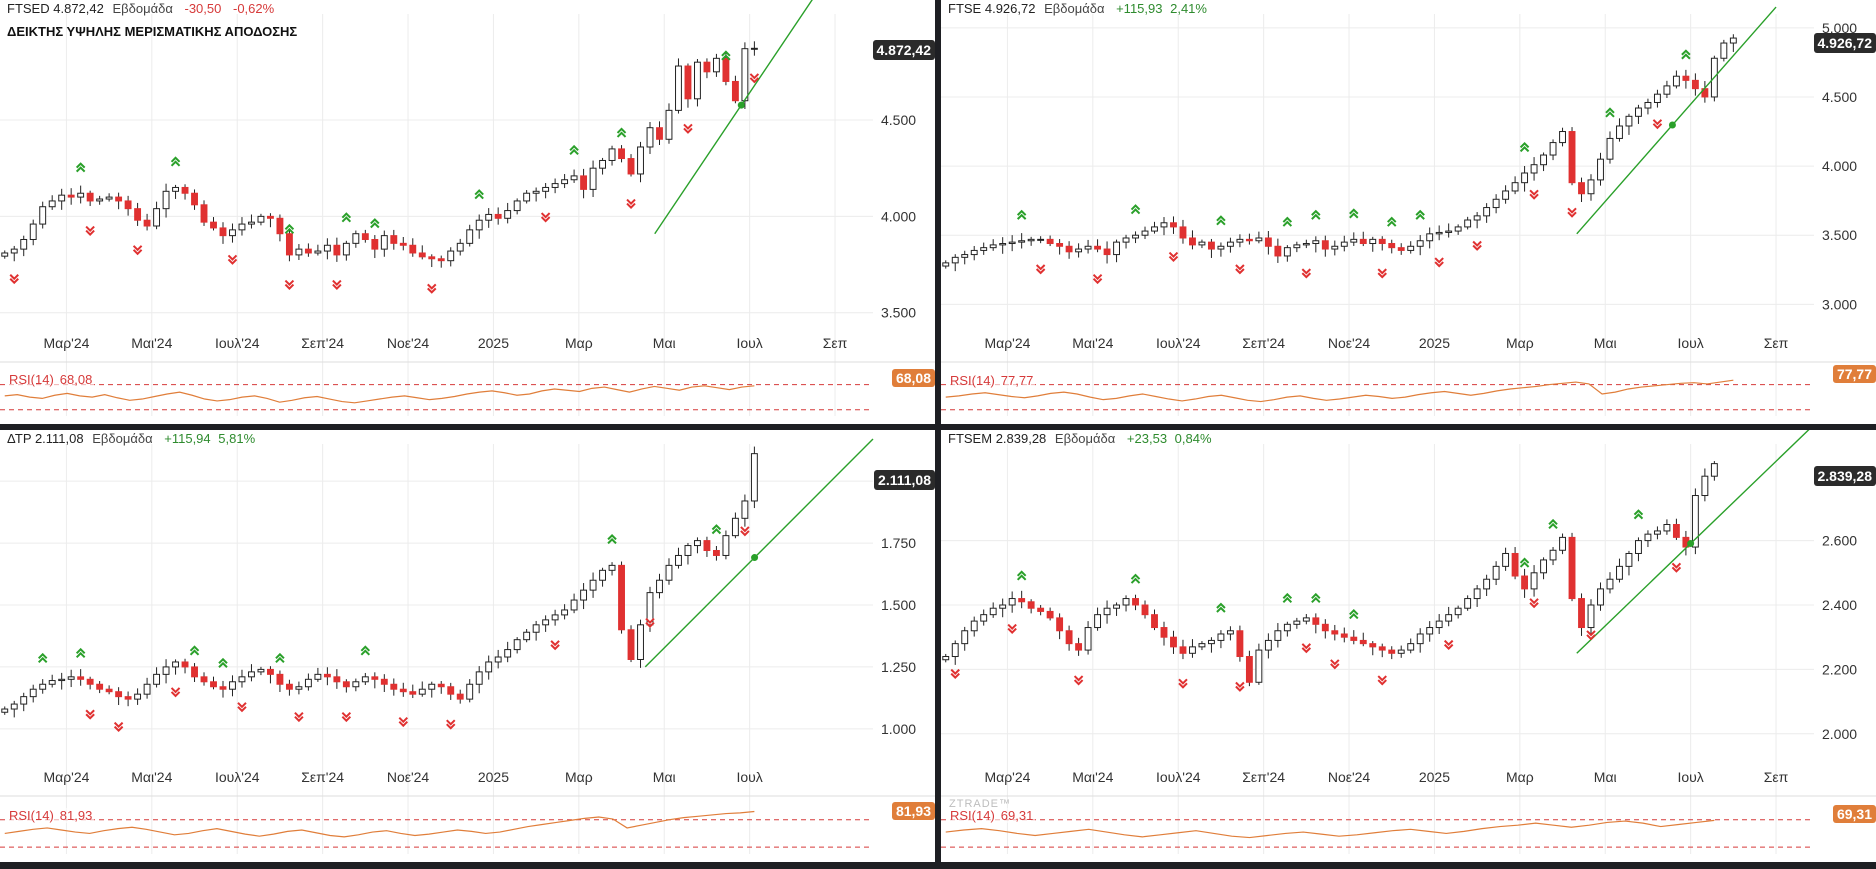 The height and width of the screenshot is (869, 1876). Describe the element at coordinates (1434, 777) in the screenshot. I see `x-tick-label: 2025` at that location.